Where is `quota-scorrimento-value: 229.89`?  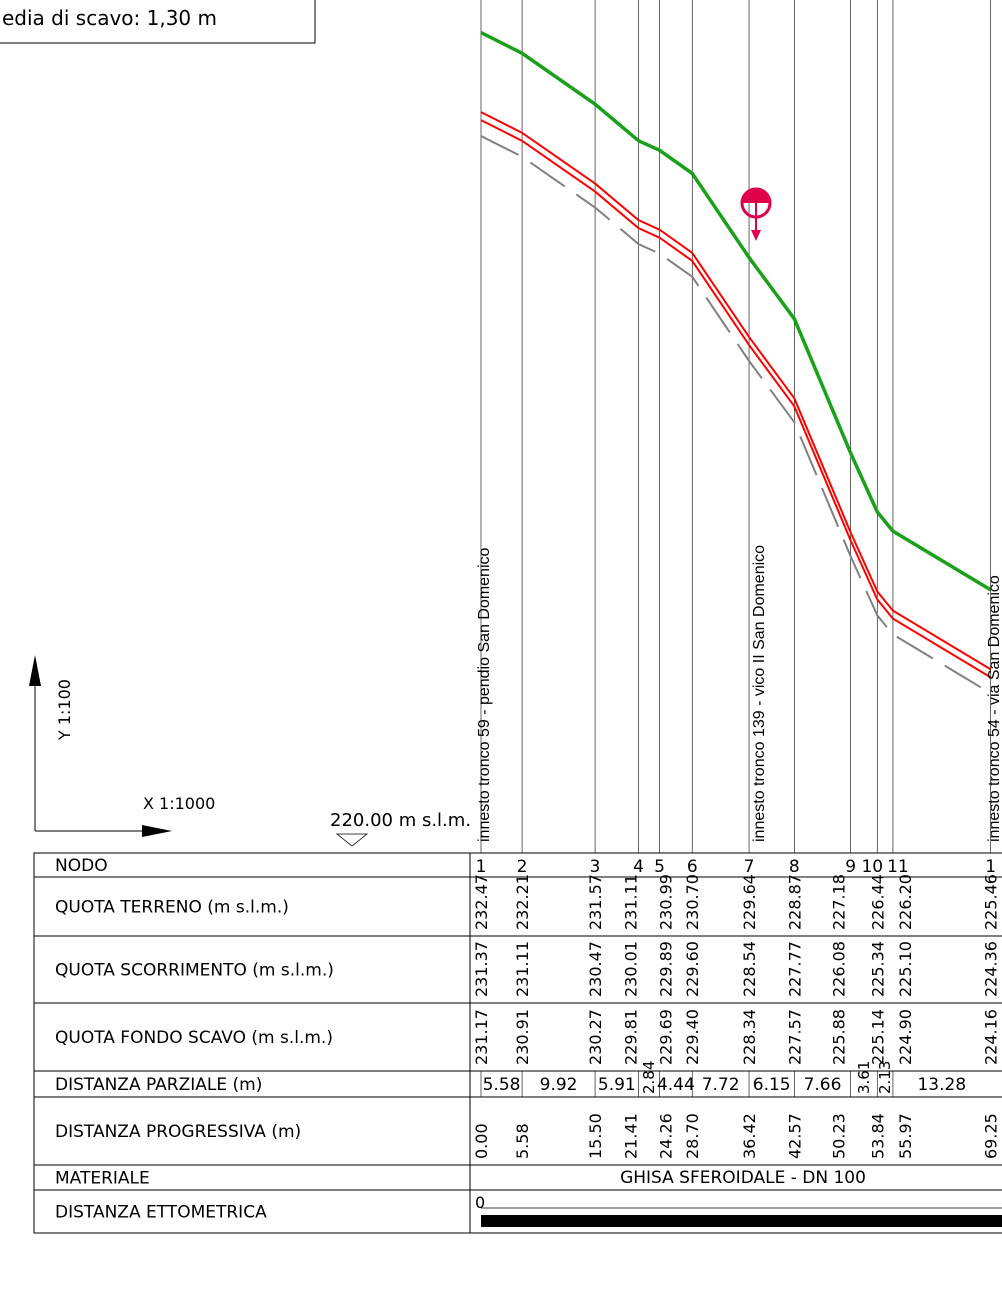 quota-scorrimento-value: 229.89 is located at coordinates (666, 969).